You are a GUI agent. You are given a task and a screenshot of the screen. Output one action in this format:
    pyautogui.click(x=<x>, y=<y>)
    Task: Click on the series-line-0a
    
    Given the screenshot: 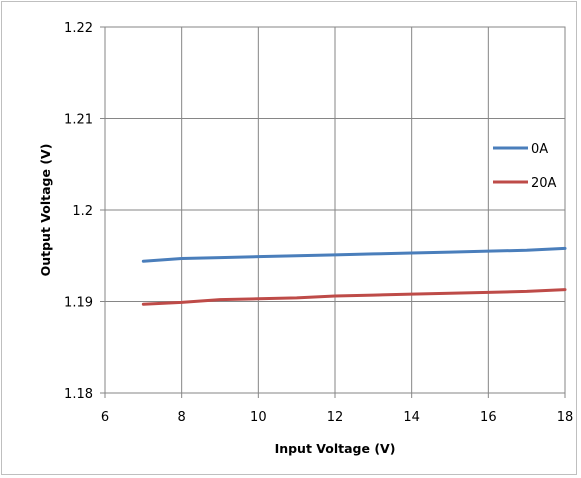 What is the action you would take?
    pyautogui.click(x=354, y=254)
    